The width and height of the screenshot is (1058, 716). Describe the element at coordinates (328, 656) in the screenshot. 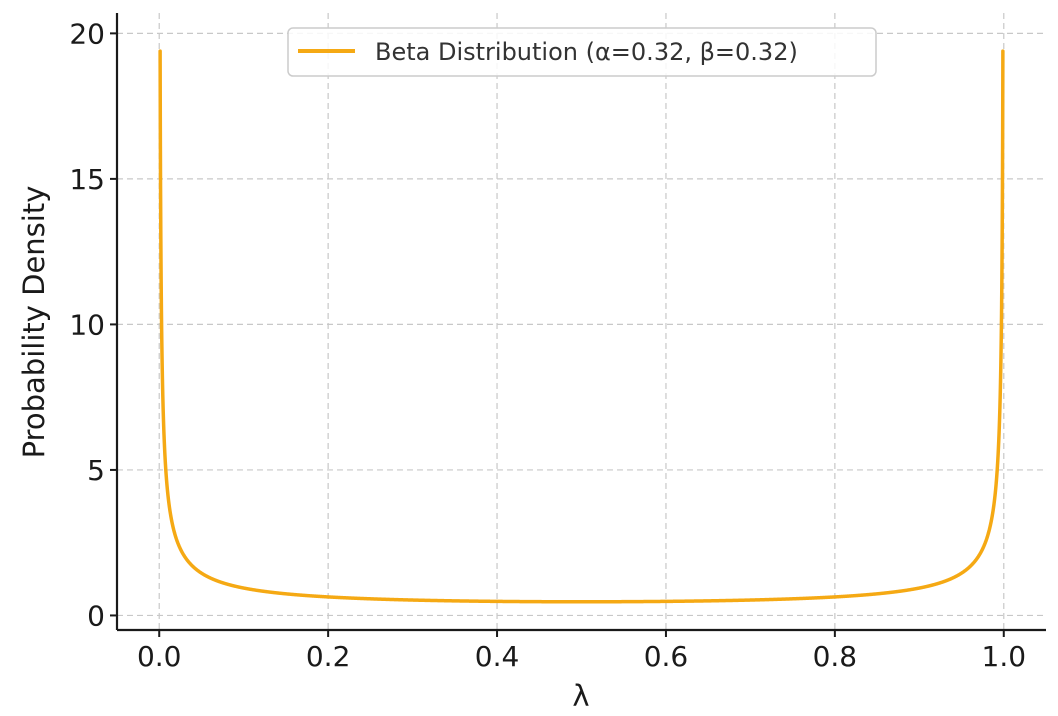

I see `x-tick-label: 0.2` at that location.